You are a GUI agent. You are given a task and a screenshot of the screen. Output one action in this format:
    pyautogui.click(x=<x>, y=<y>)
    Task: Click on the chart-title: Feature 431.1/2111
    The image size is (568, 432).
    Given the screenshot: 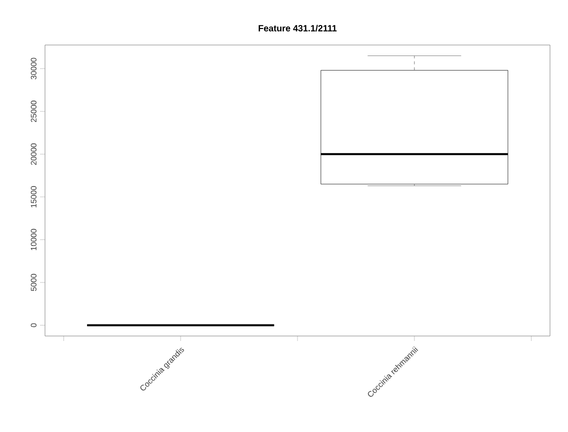 What is the action you would take?
    pyautogui.click(x=297, y=28)
    